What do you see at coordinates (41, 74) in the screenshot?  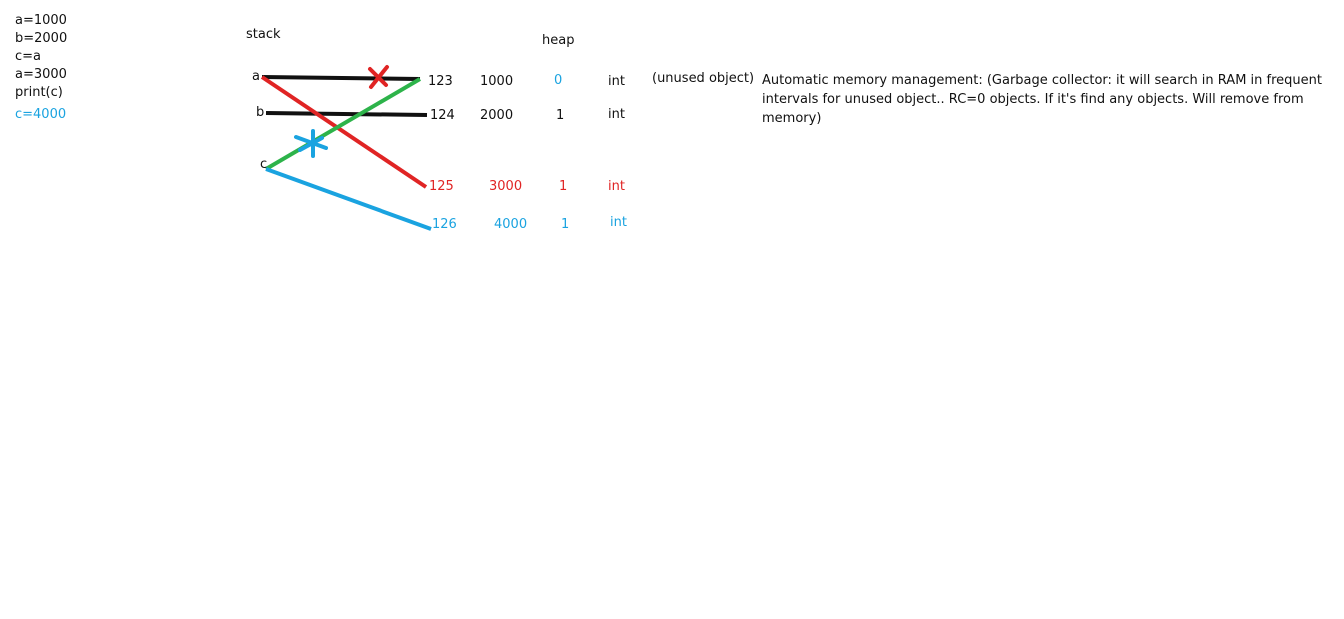 I see `code-line: a=3000` at bounding box center [41, 74].